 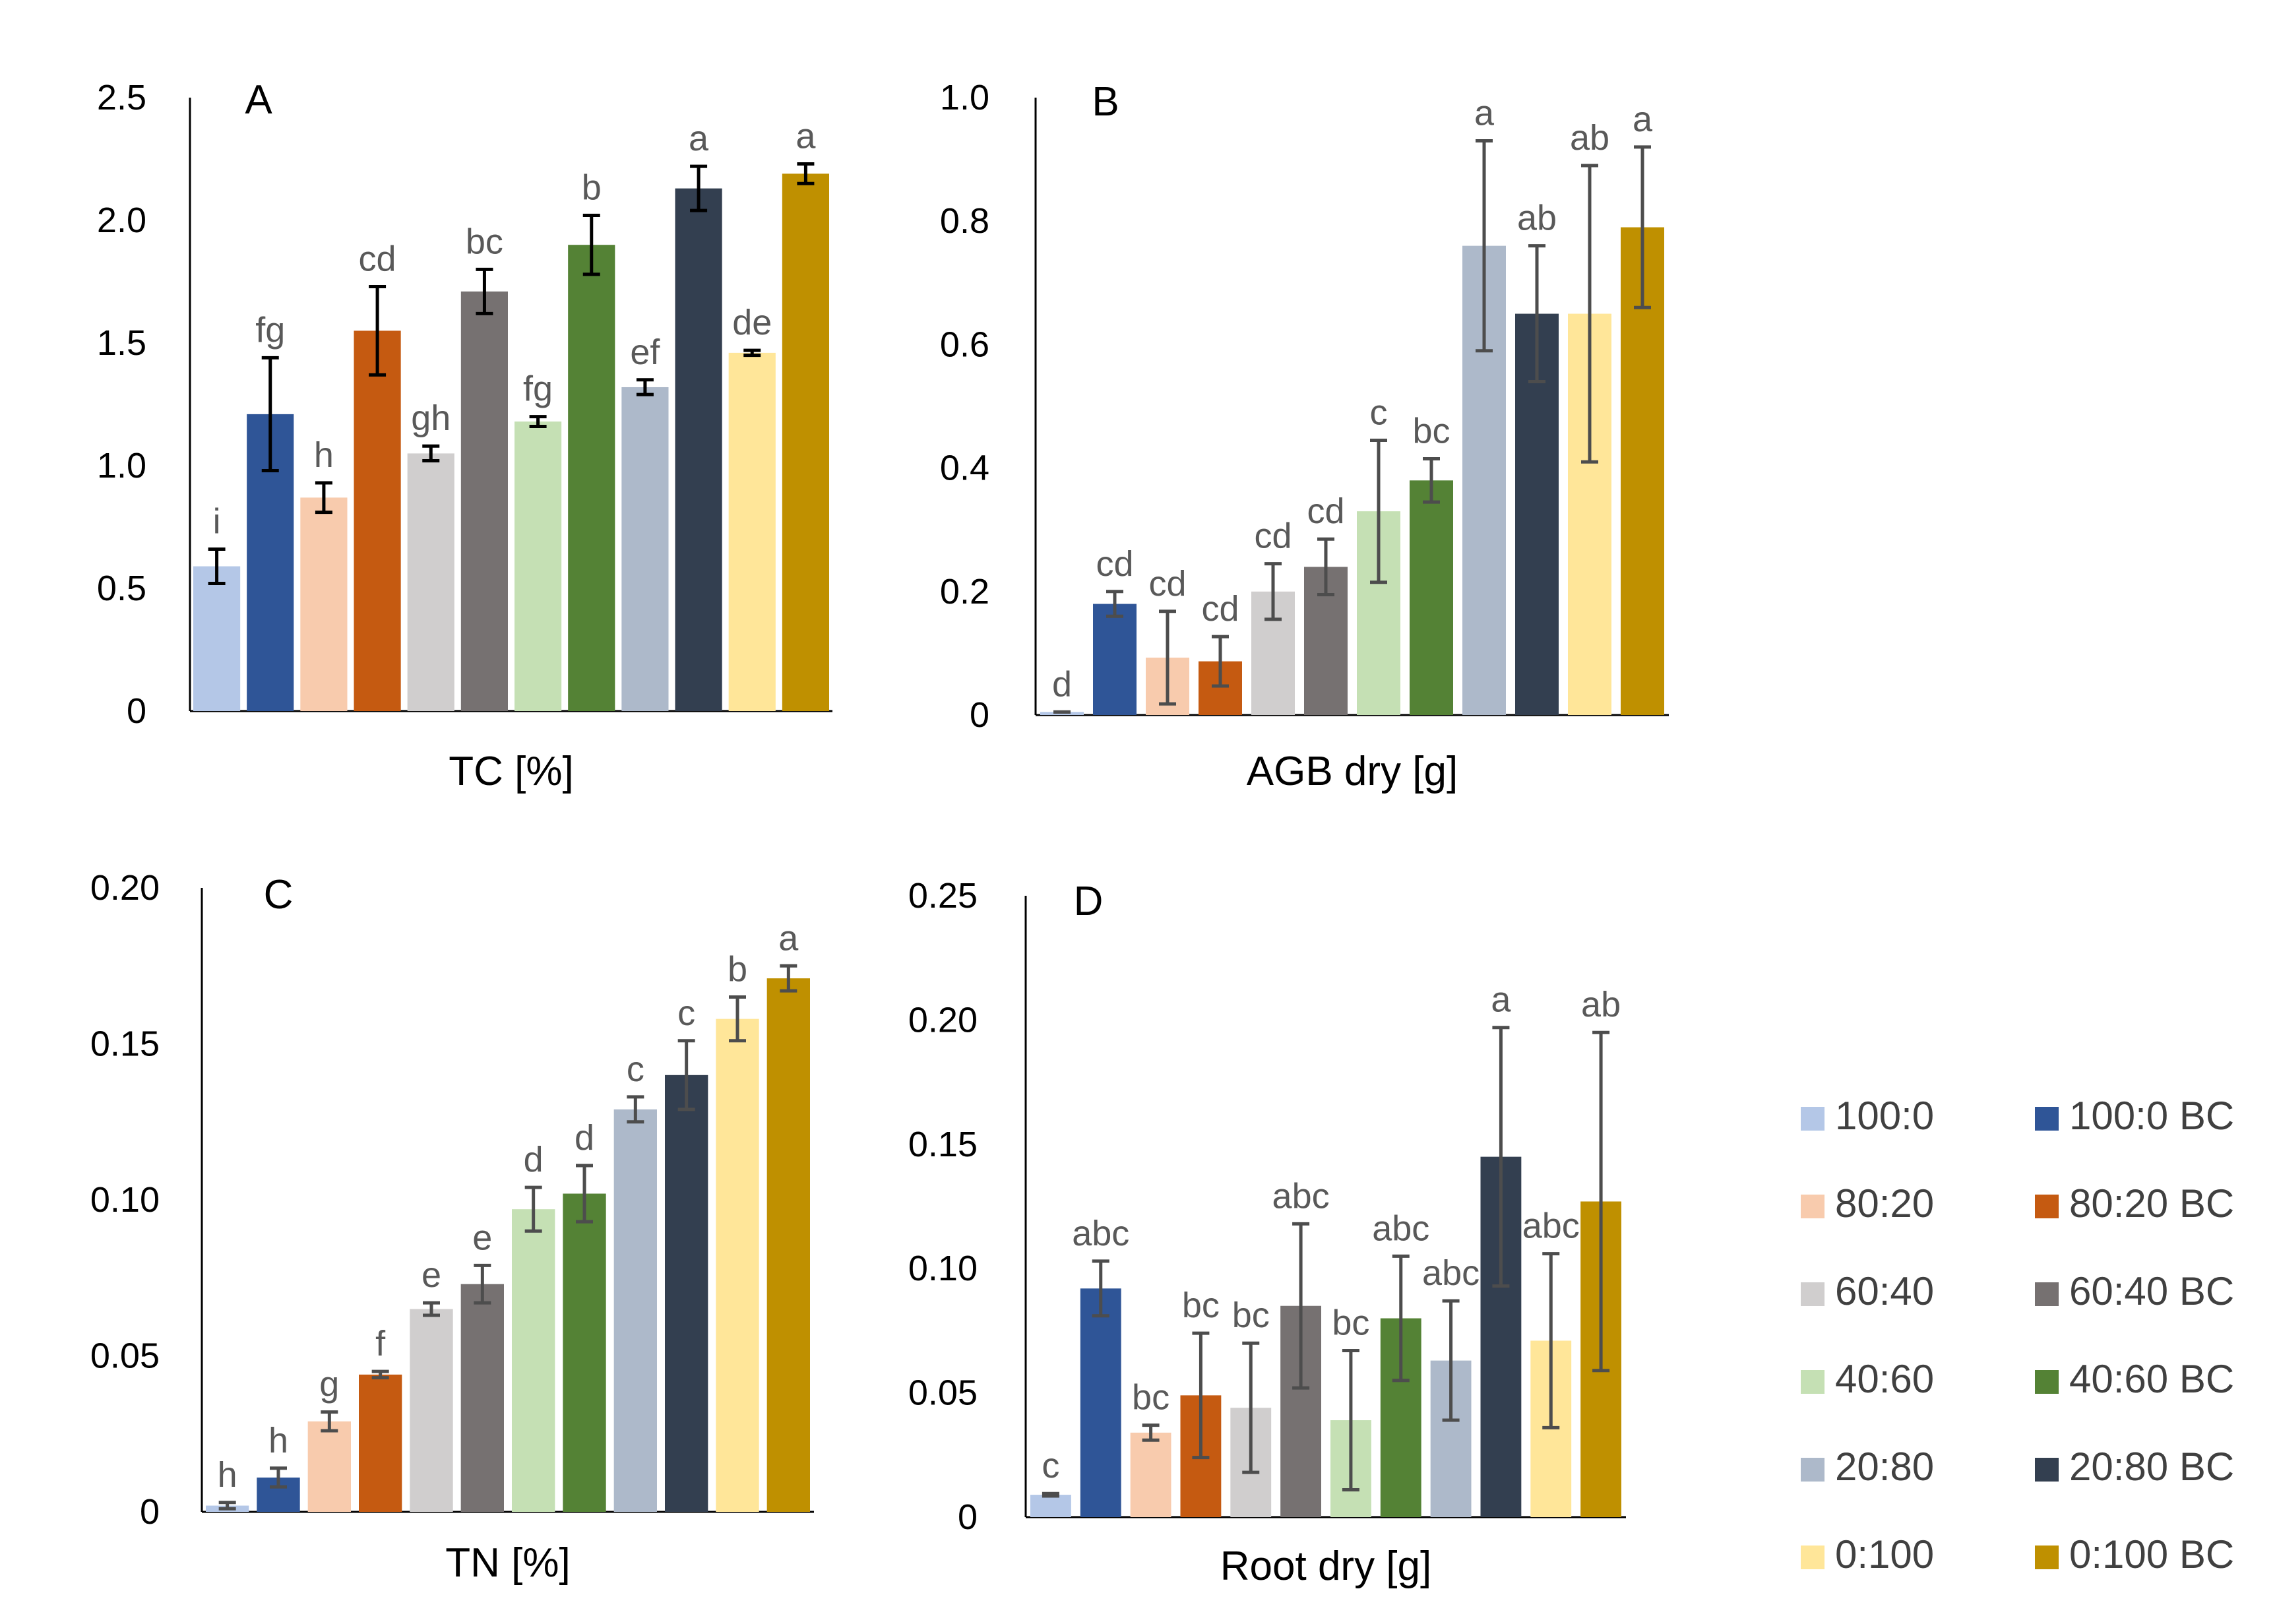 I want to click on legend-label: 20:80 BC, so click(x=2152, y=1467).